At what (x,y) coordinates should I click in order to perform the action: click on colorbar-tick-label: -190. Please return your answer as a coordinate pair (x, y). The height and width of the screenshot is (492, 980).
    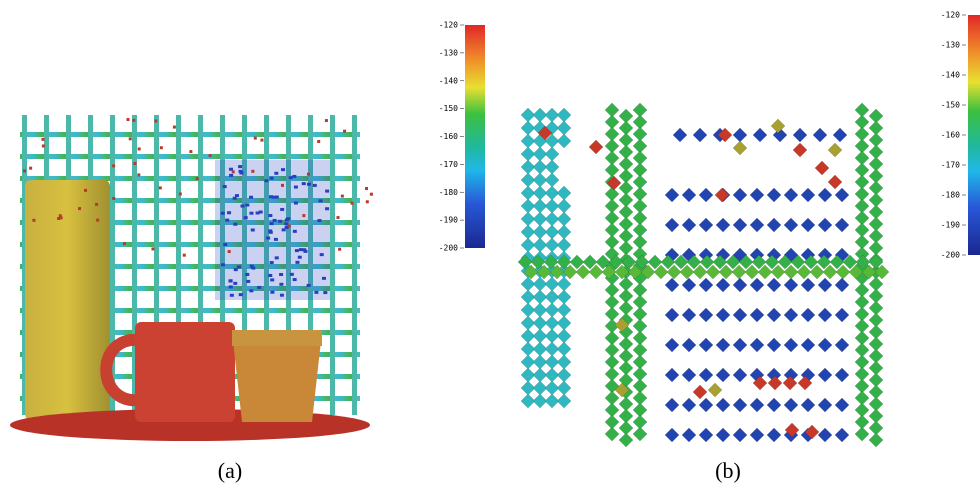
    Looking at the image, I should click on (950, 225).